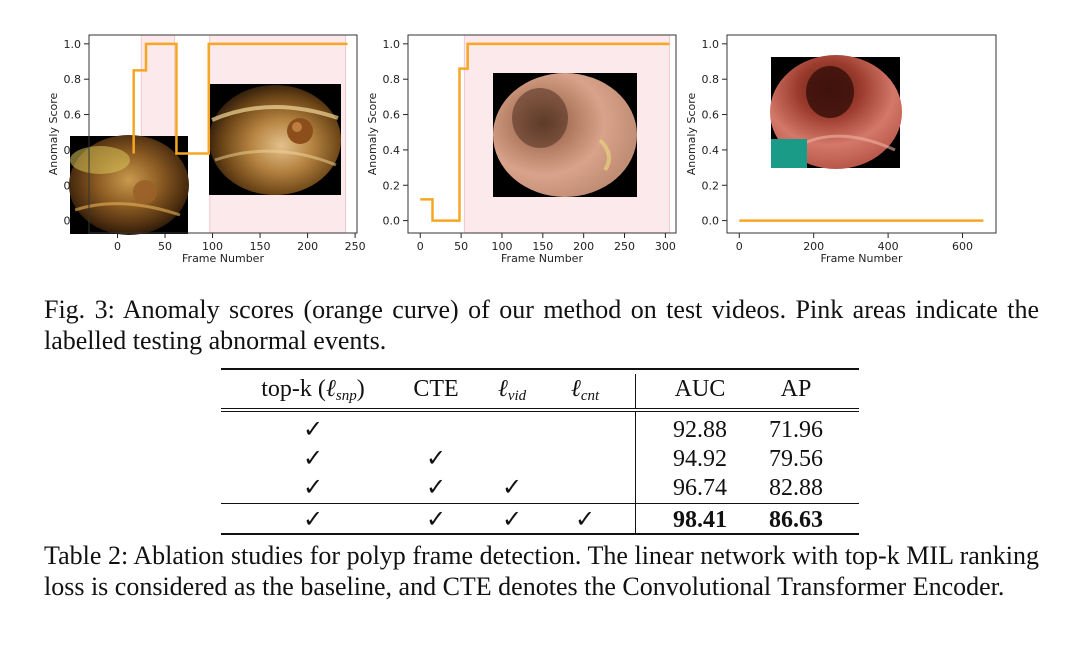  I want to click on annotation-box, so click(789, 153).